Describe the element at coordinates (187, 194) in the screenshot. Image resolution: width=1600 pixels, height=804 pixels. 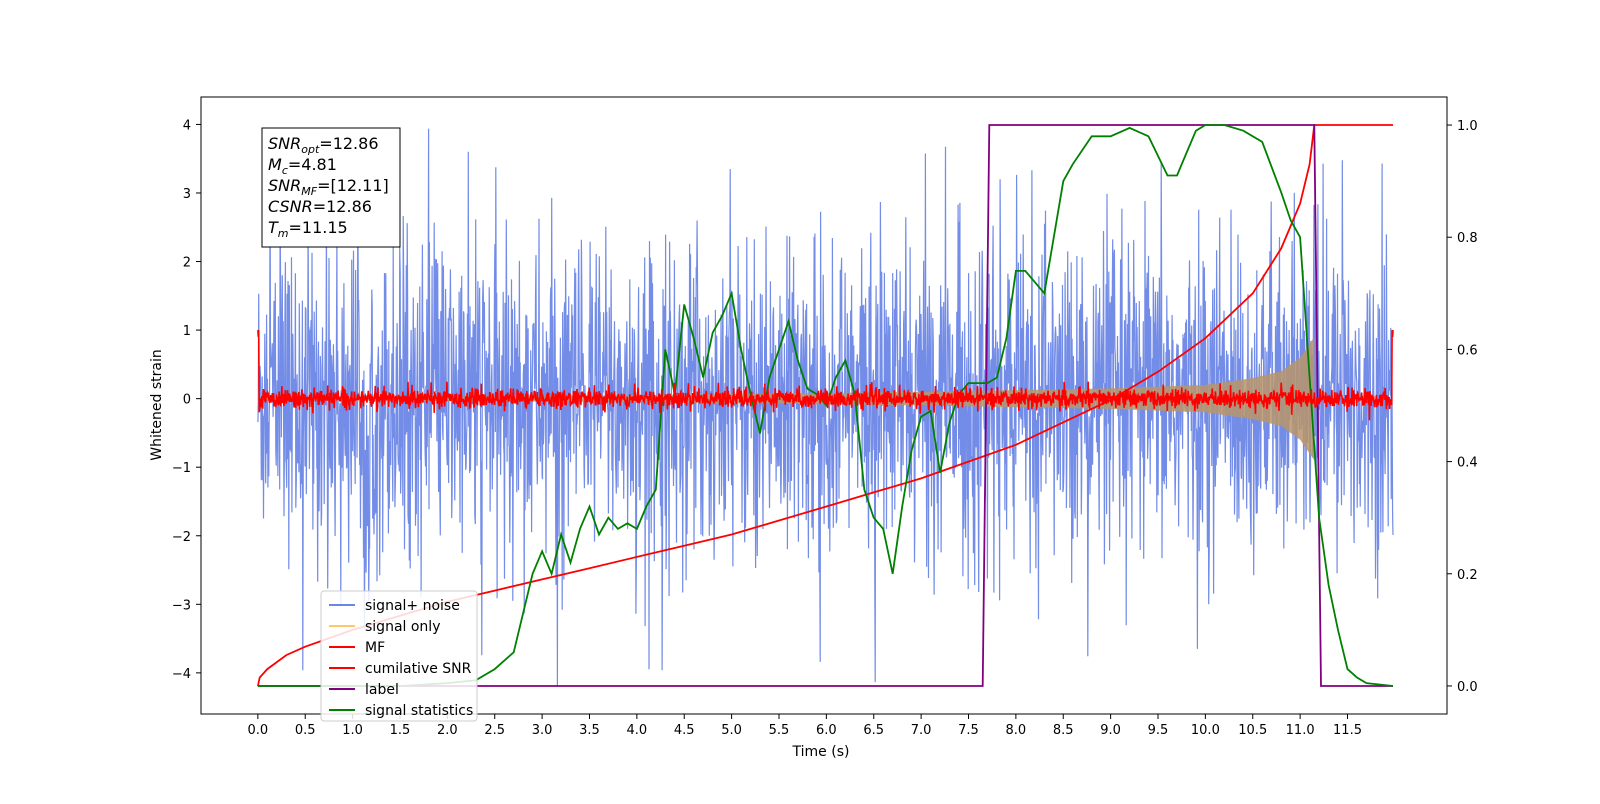
I see `y-tick-label: 3` at that location.